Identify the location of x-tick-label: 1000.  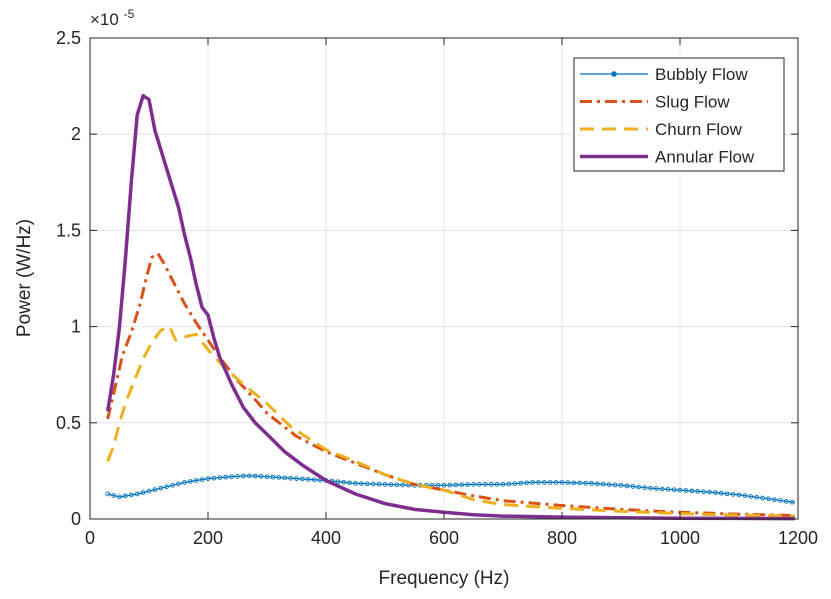
(680, 538).